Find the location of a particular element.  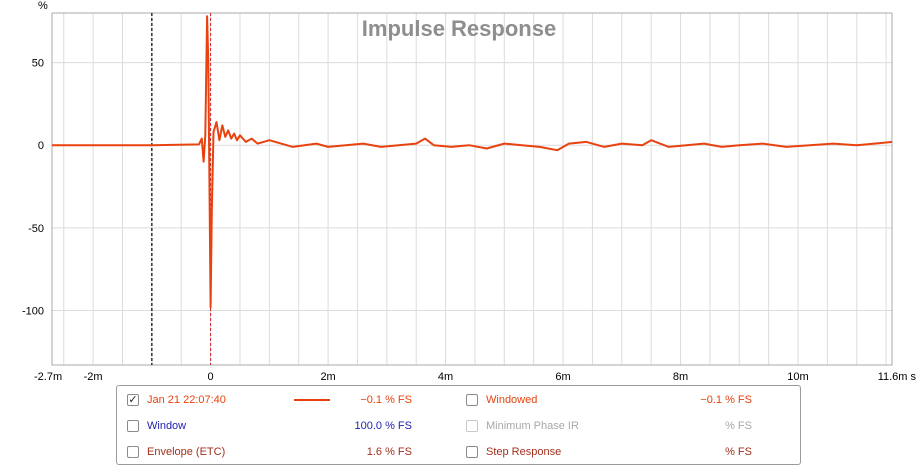

time-markers is located at coordinates (181, 189).